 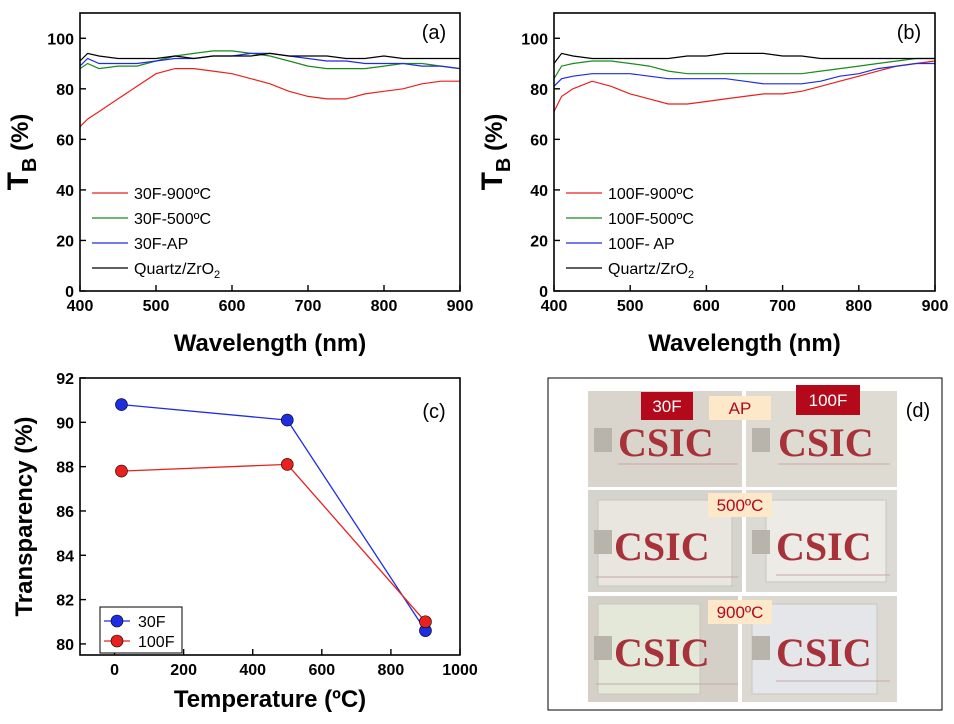 What do you see at coordinates (918, 411) in the screenshot?
I see `panel-label-d: (d)` at bounding box center [918, 411].